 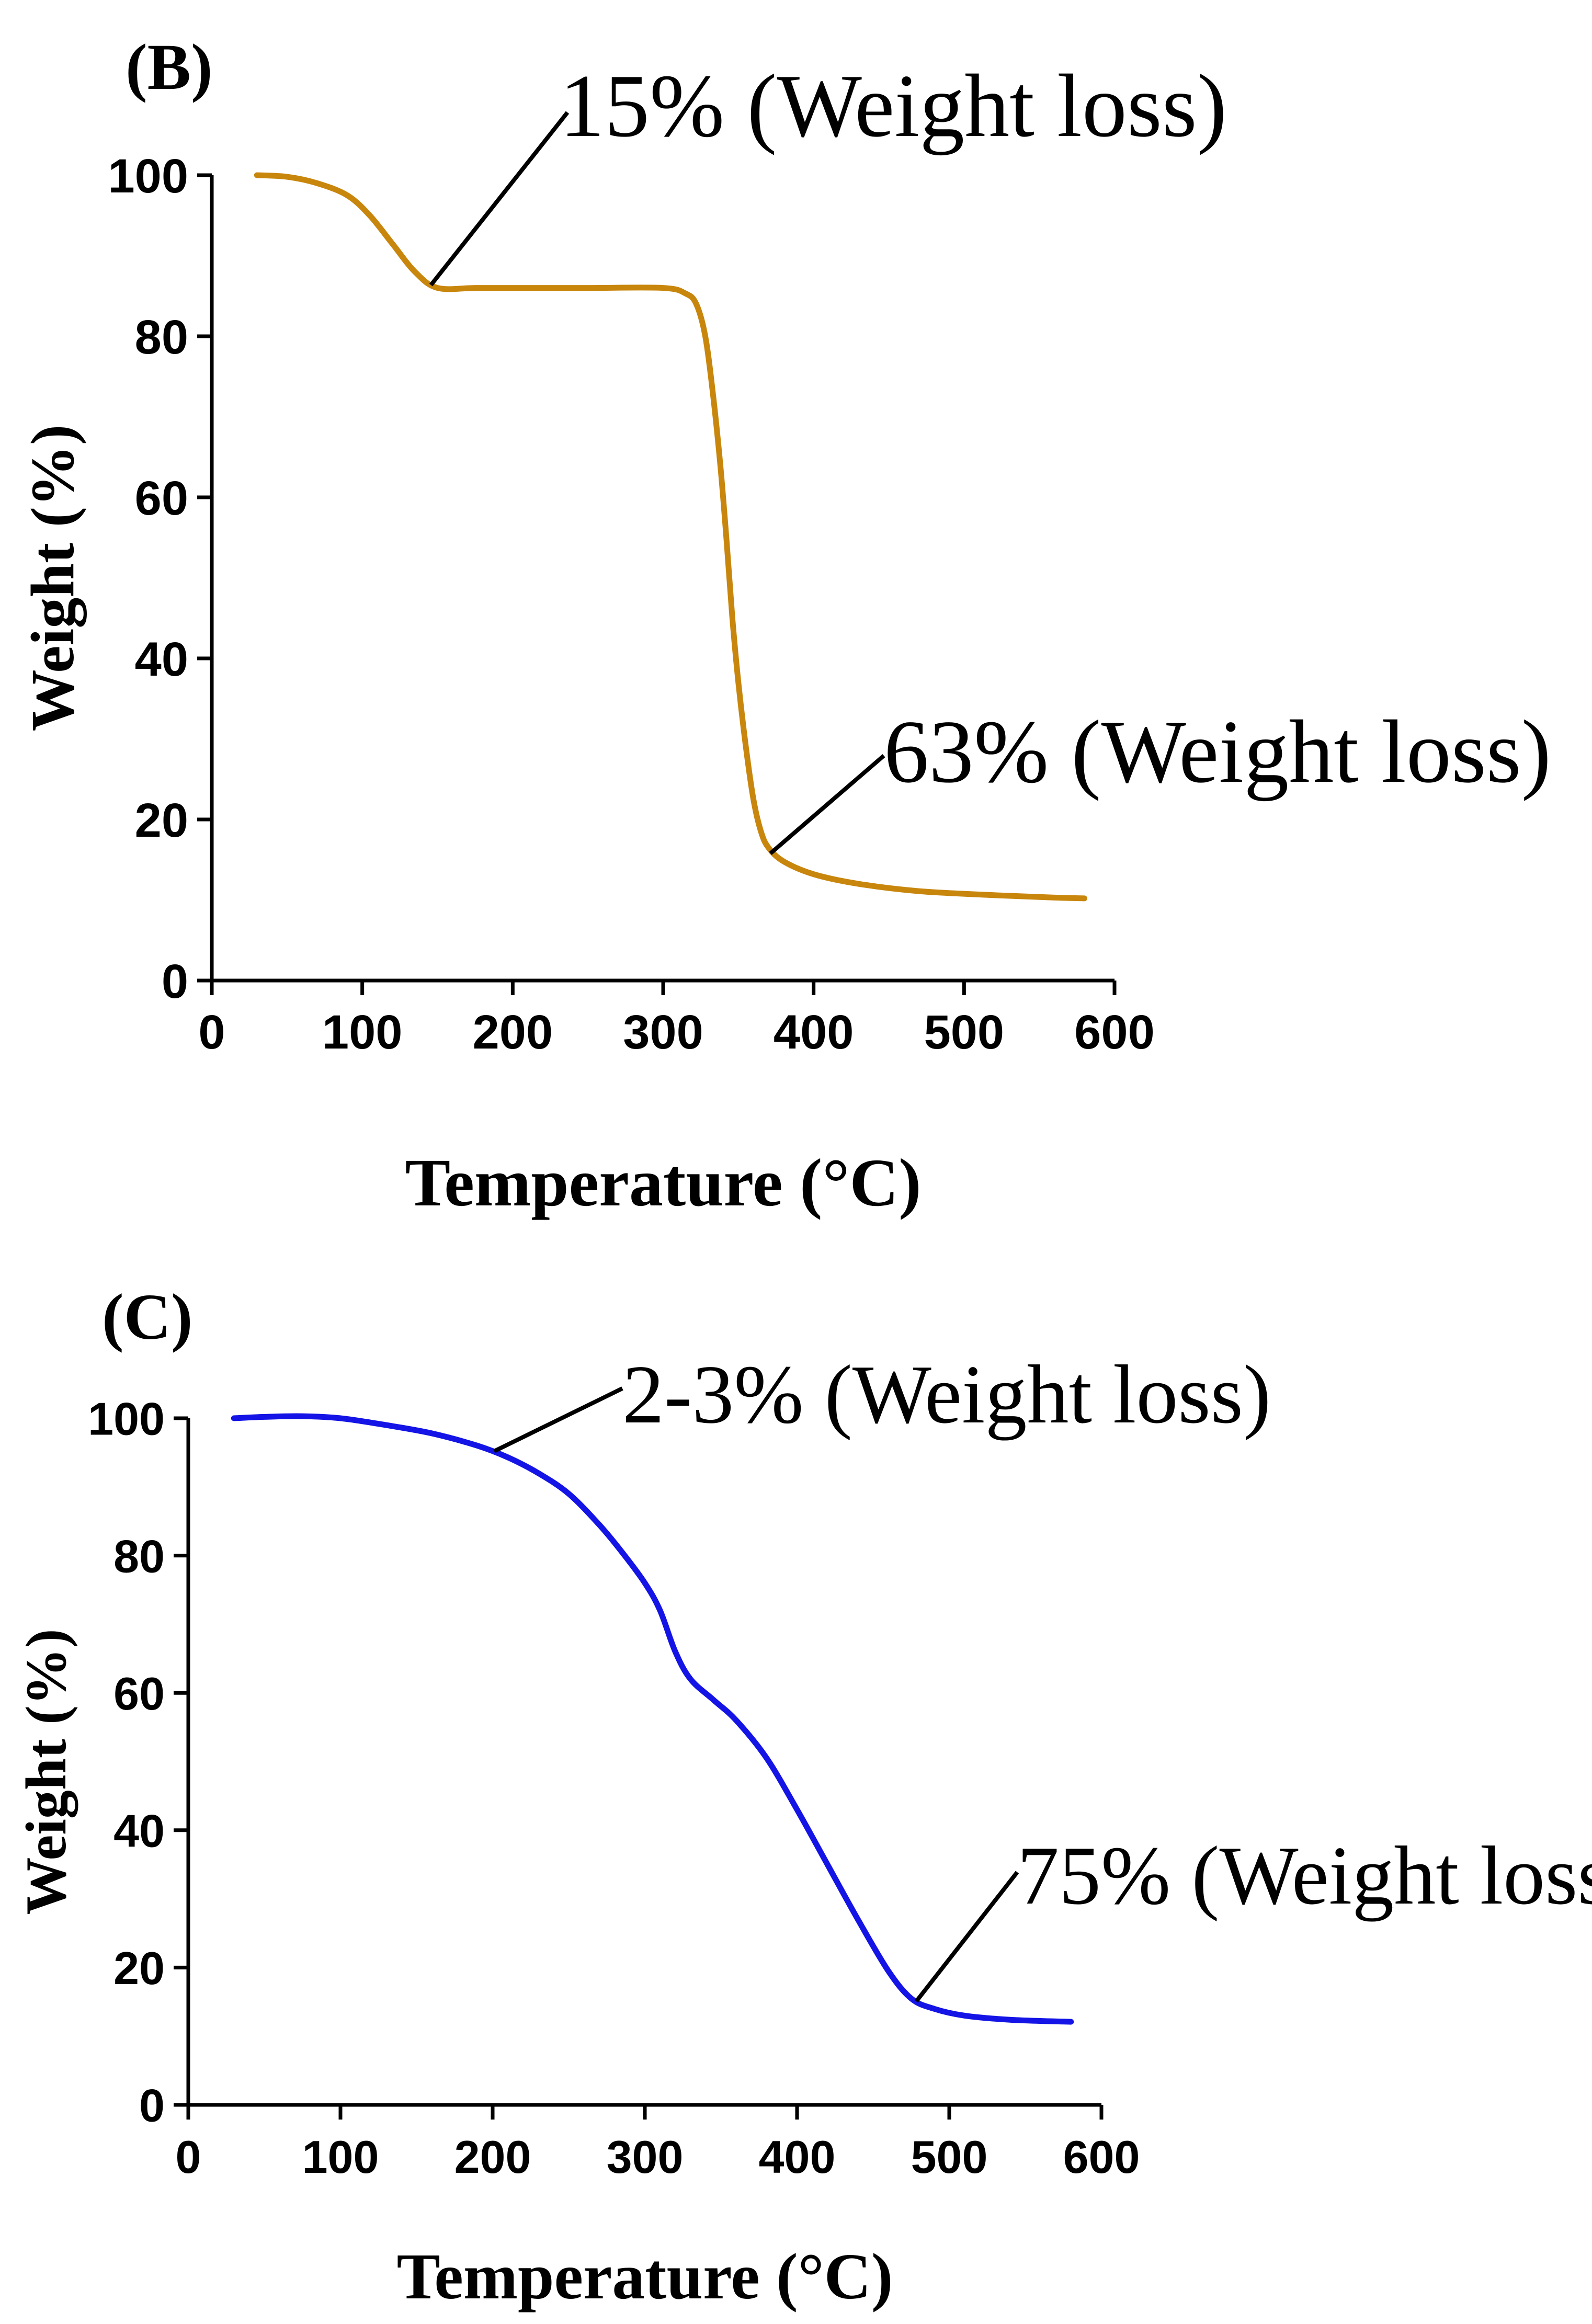 I want to click on x-ticks-c: 0 100 200 300 400 500 600, so click(x=658, y=2144).